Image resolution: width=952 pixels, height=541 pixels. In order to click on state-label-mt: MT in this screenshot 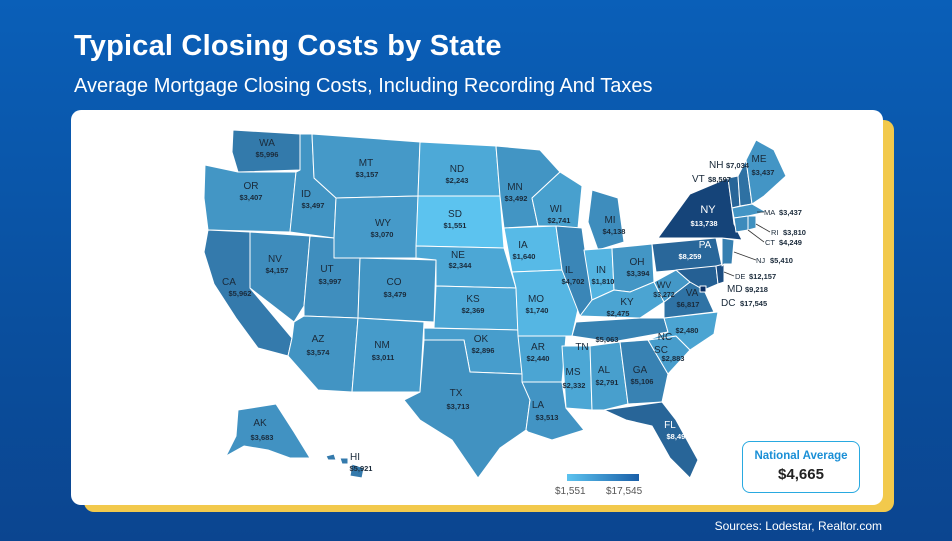, I will do `click(366, 163)`.